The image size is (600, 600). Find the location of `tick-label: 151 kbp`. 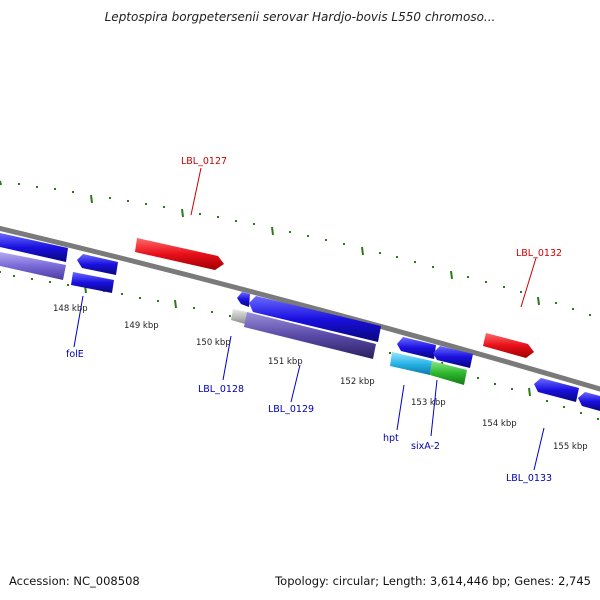

tick-label: 151 kbp is located at coordinates (285, 362).